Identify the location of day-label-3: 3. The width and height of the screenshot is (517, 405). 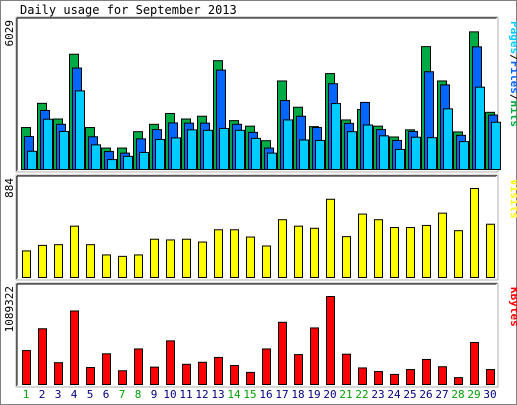
(58, 394).